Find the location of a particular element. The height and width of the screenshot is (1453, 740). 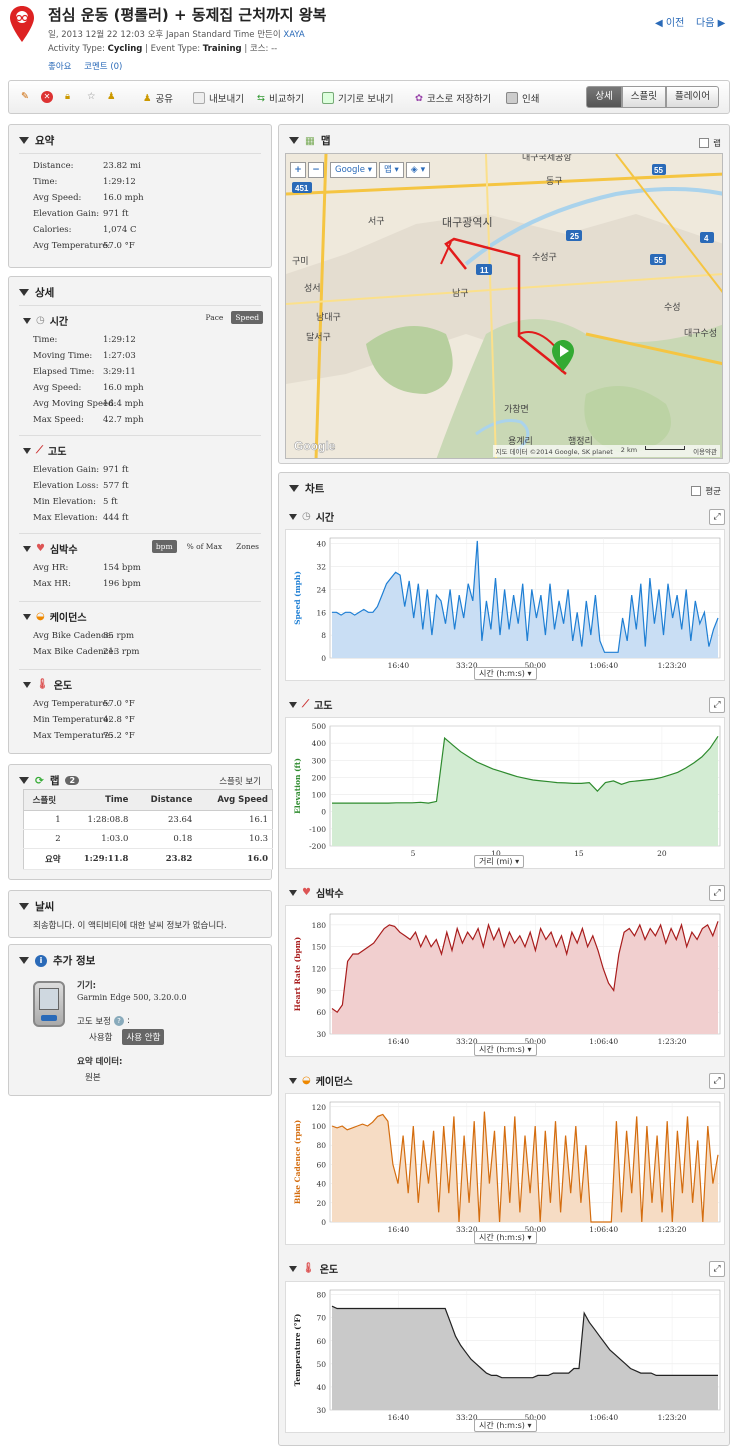

laps-col-time: Time is located at coordinates (98, 800).